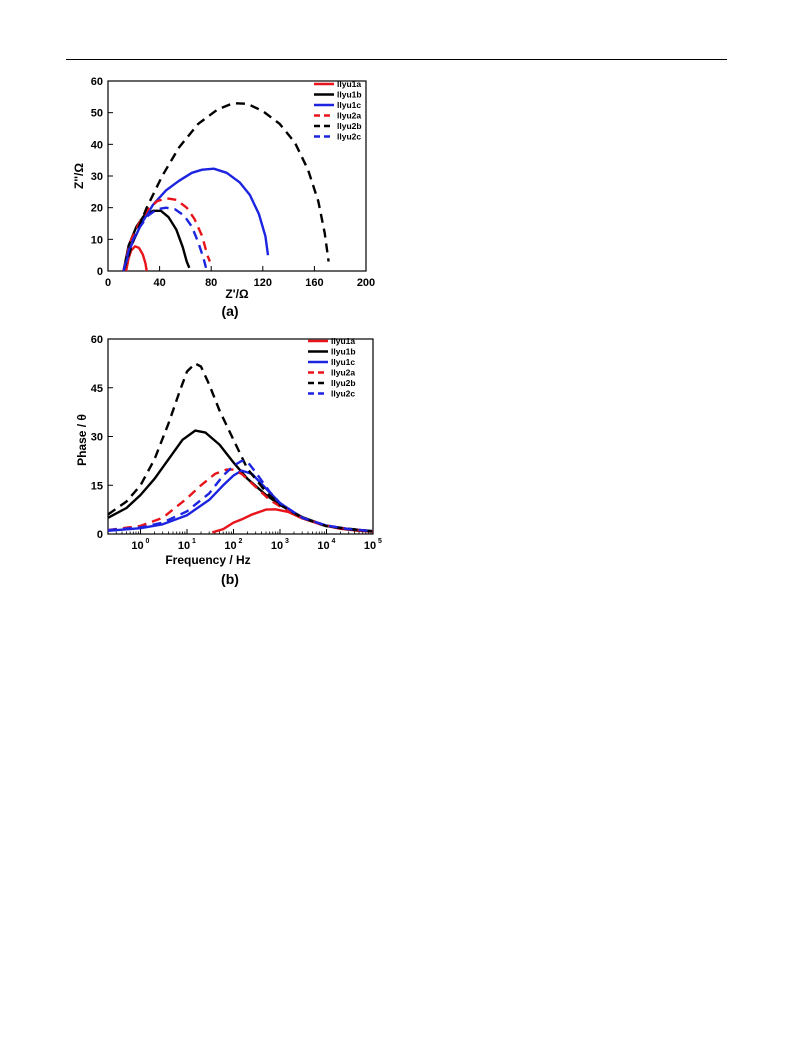  Describe the element at coordinates (97, 209) in the screenshot. I see `y-tick-label: 20` at that location.